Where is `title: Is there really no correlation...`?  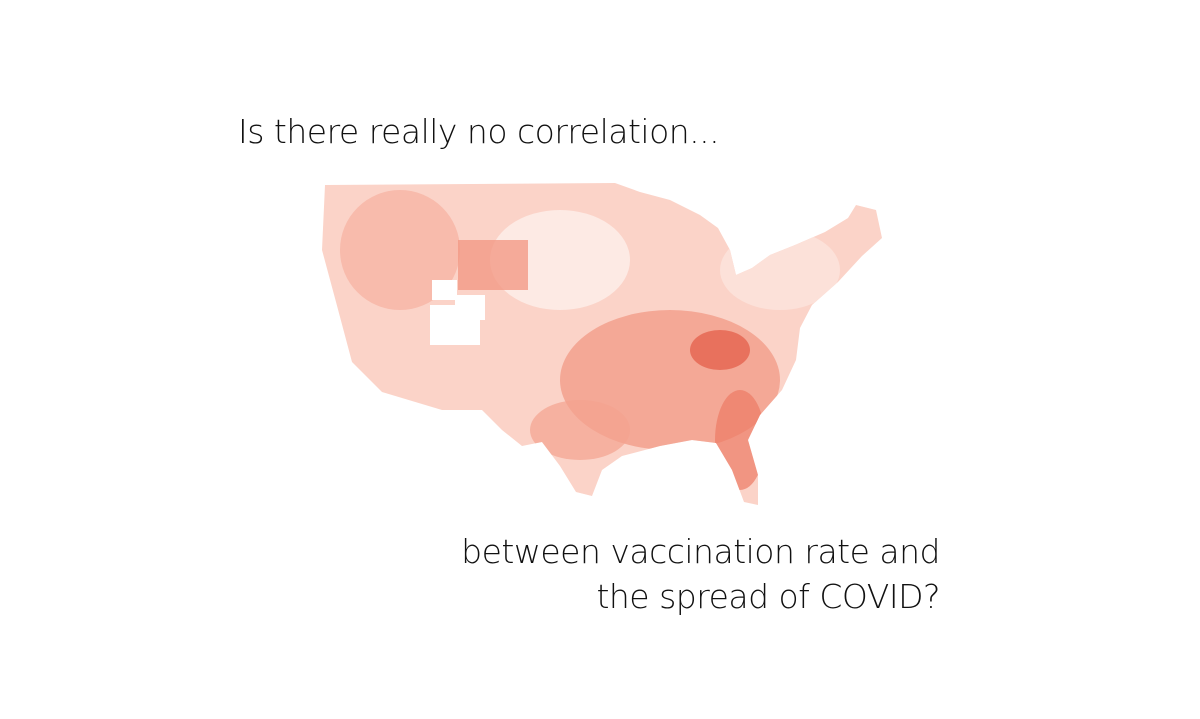
title: Is there really no correlation... is located at coordinates (479, 131).